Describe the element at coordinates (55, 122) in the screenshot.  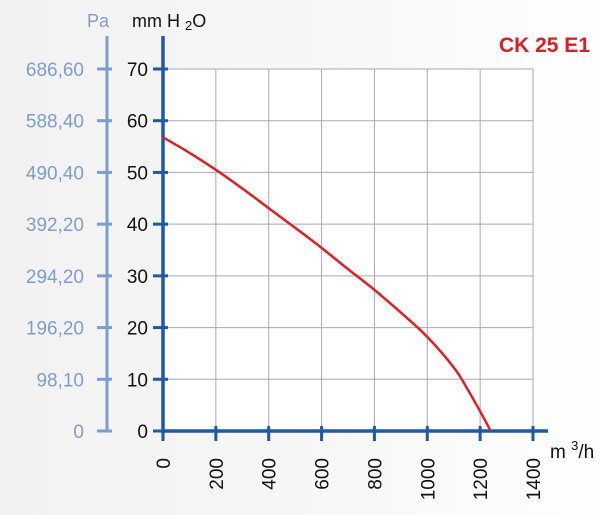
I see `pa-tick-label: 588,40` at that location.